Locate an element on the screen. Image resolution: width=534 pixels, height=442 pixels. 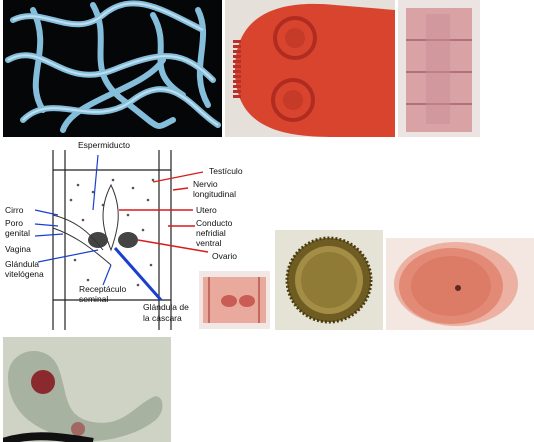
label-testiculo: Testículo is located at coordinates (226, 171).